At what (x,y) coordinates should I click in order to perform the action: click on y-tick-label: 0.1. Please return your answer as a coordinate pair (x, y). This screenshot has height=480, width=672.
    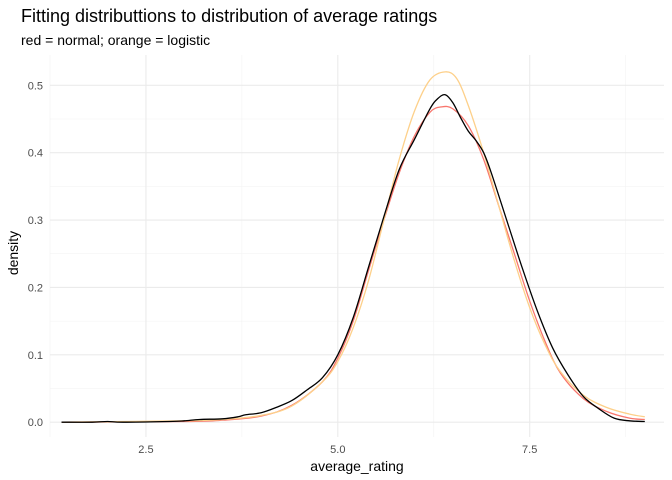
    Looking at the image, I should click on (35, 356).